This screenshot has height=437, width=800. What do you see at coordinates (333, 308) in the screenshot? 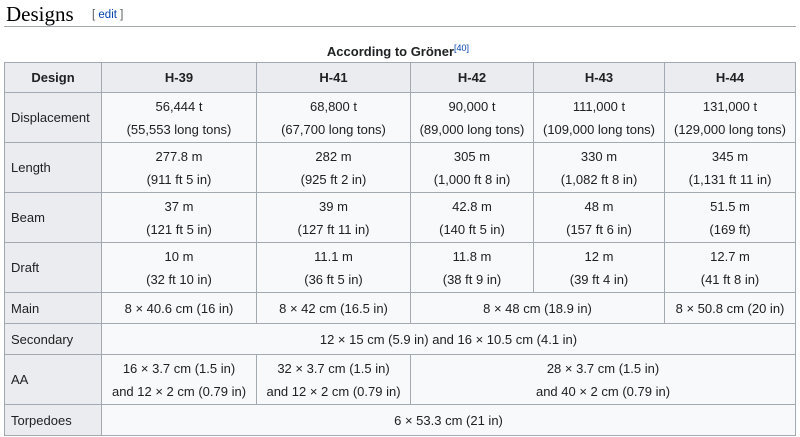
I see `cell-main-h41: 8 × 42 cm (16.5 in)` at bounding box center [333, 308].